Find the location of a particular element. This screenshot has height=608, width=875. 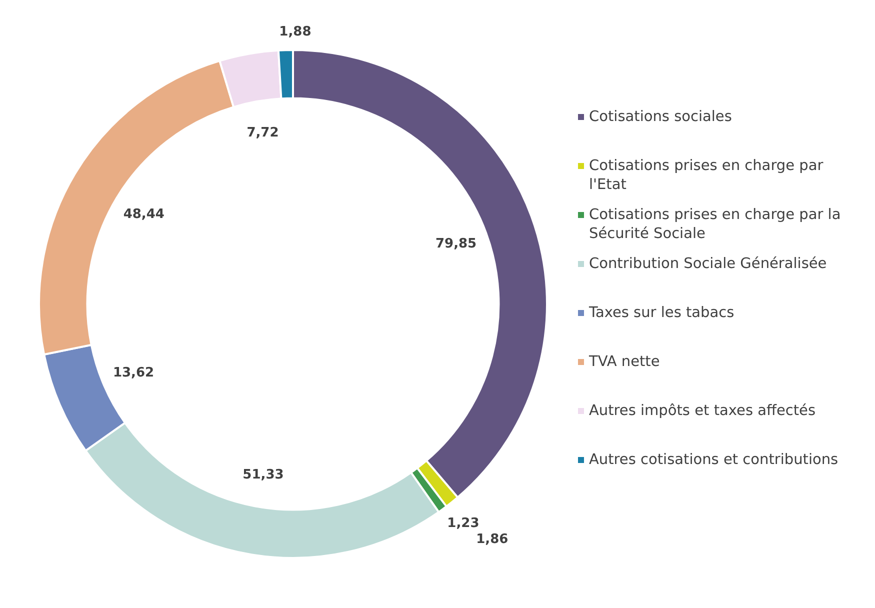

data-label: 13,62 is located at coordinates (133, 372).